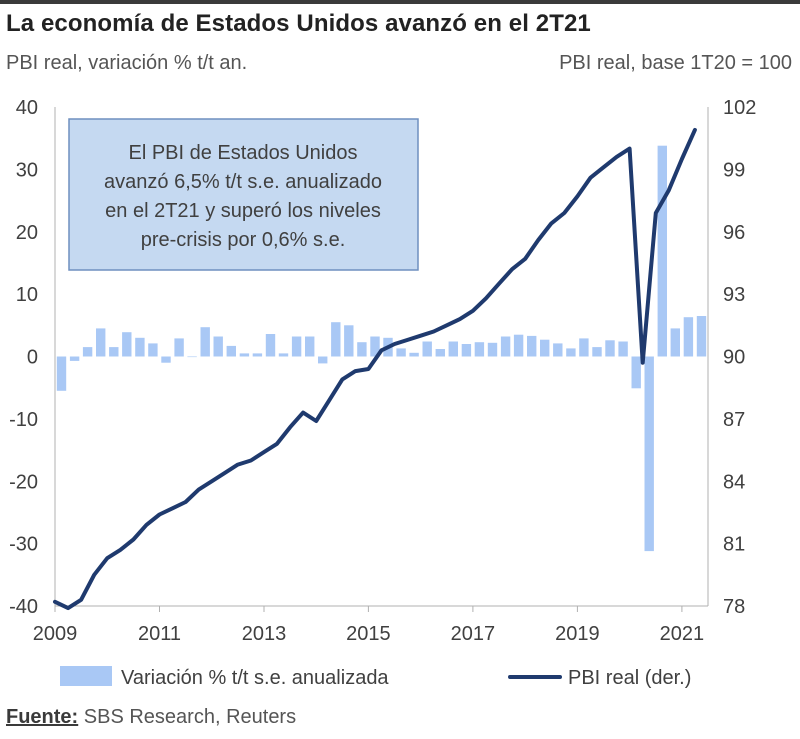  I want to click on left-tick-label: -30, so click(23, 545).